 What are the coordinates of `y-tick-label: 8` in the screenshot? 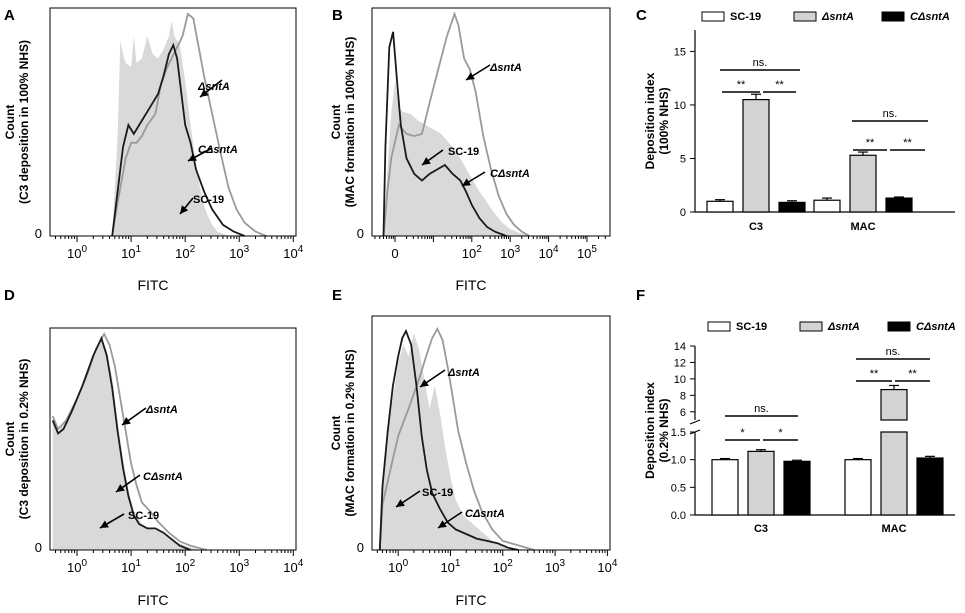 It's located at (683, 396).